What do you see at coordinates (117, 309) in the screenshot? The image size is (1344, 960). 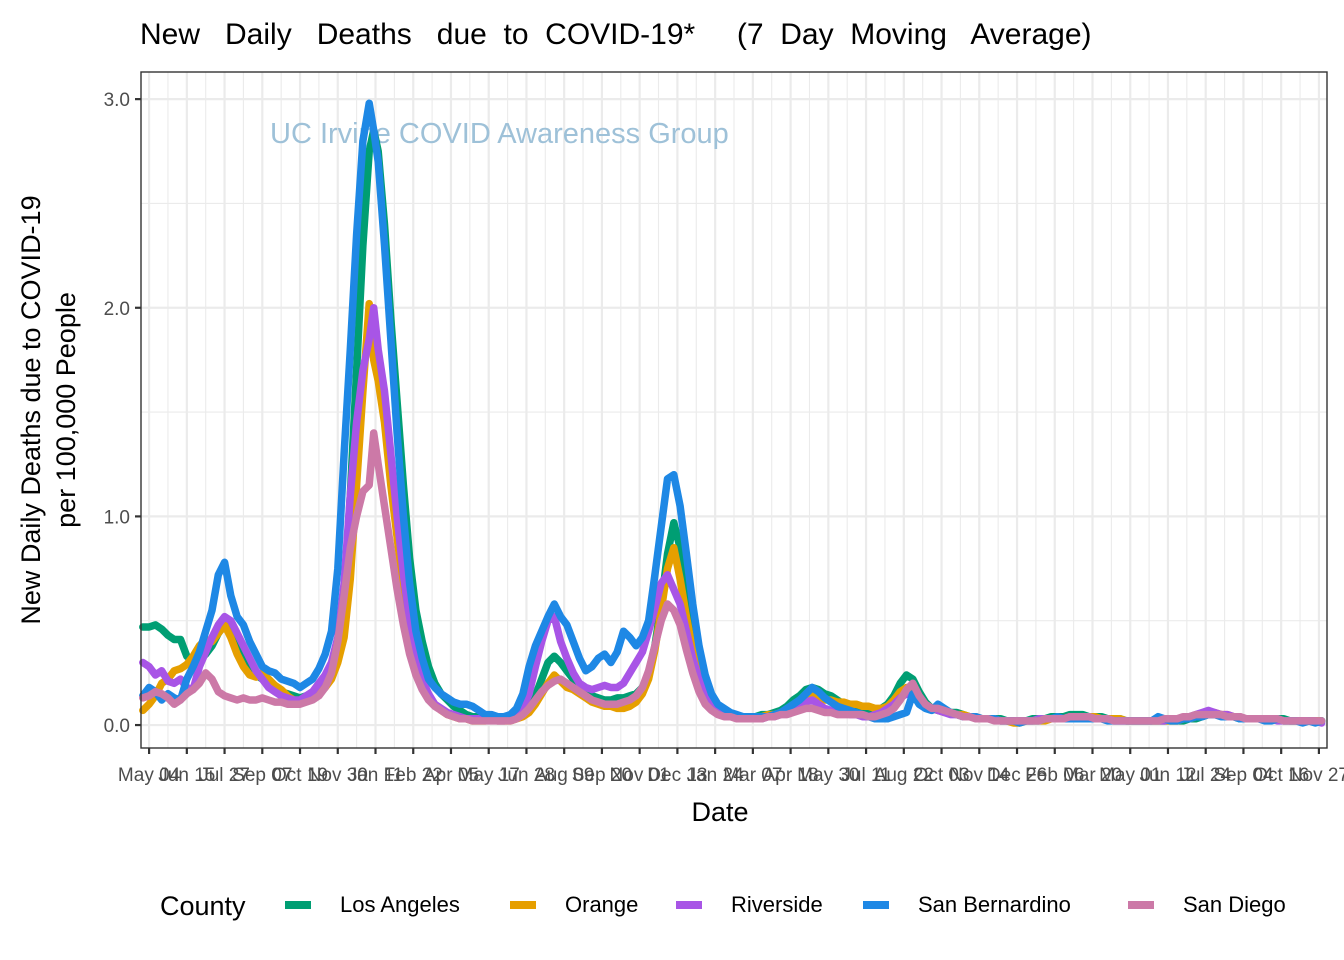 I see `y-tick-label: 2.0` at bounding box center [117, 309].